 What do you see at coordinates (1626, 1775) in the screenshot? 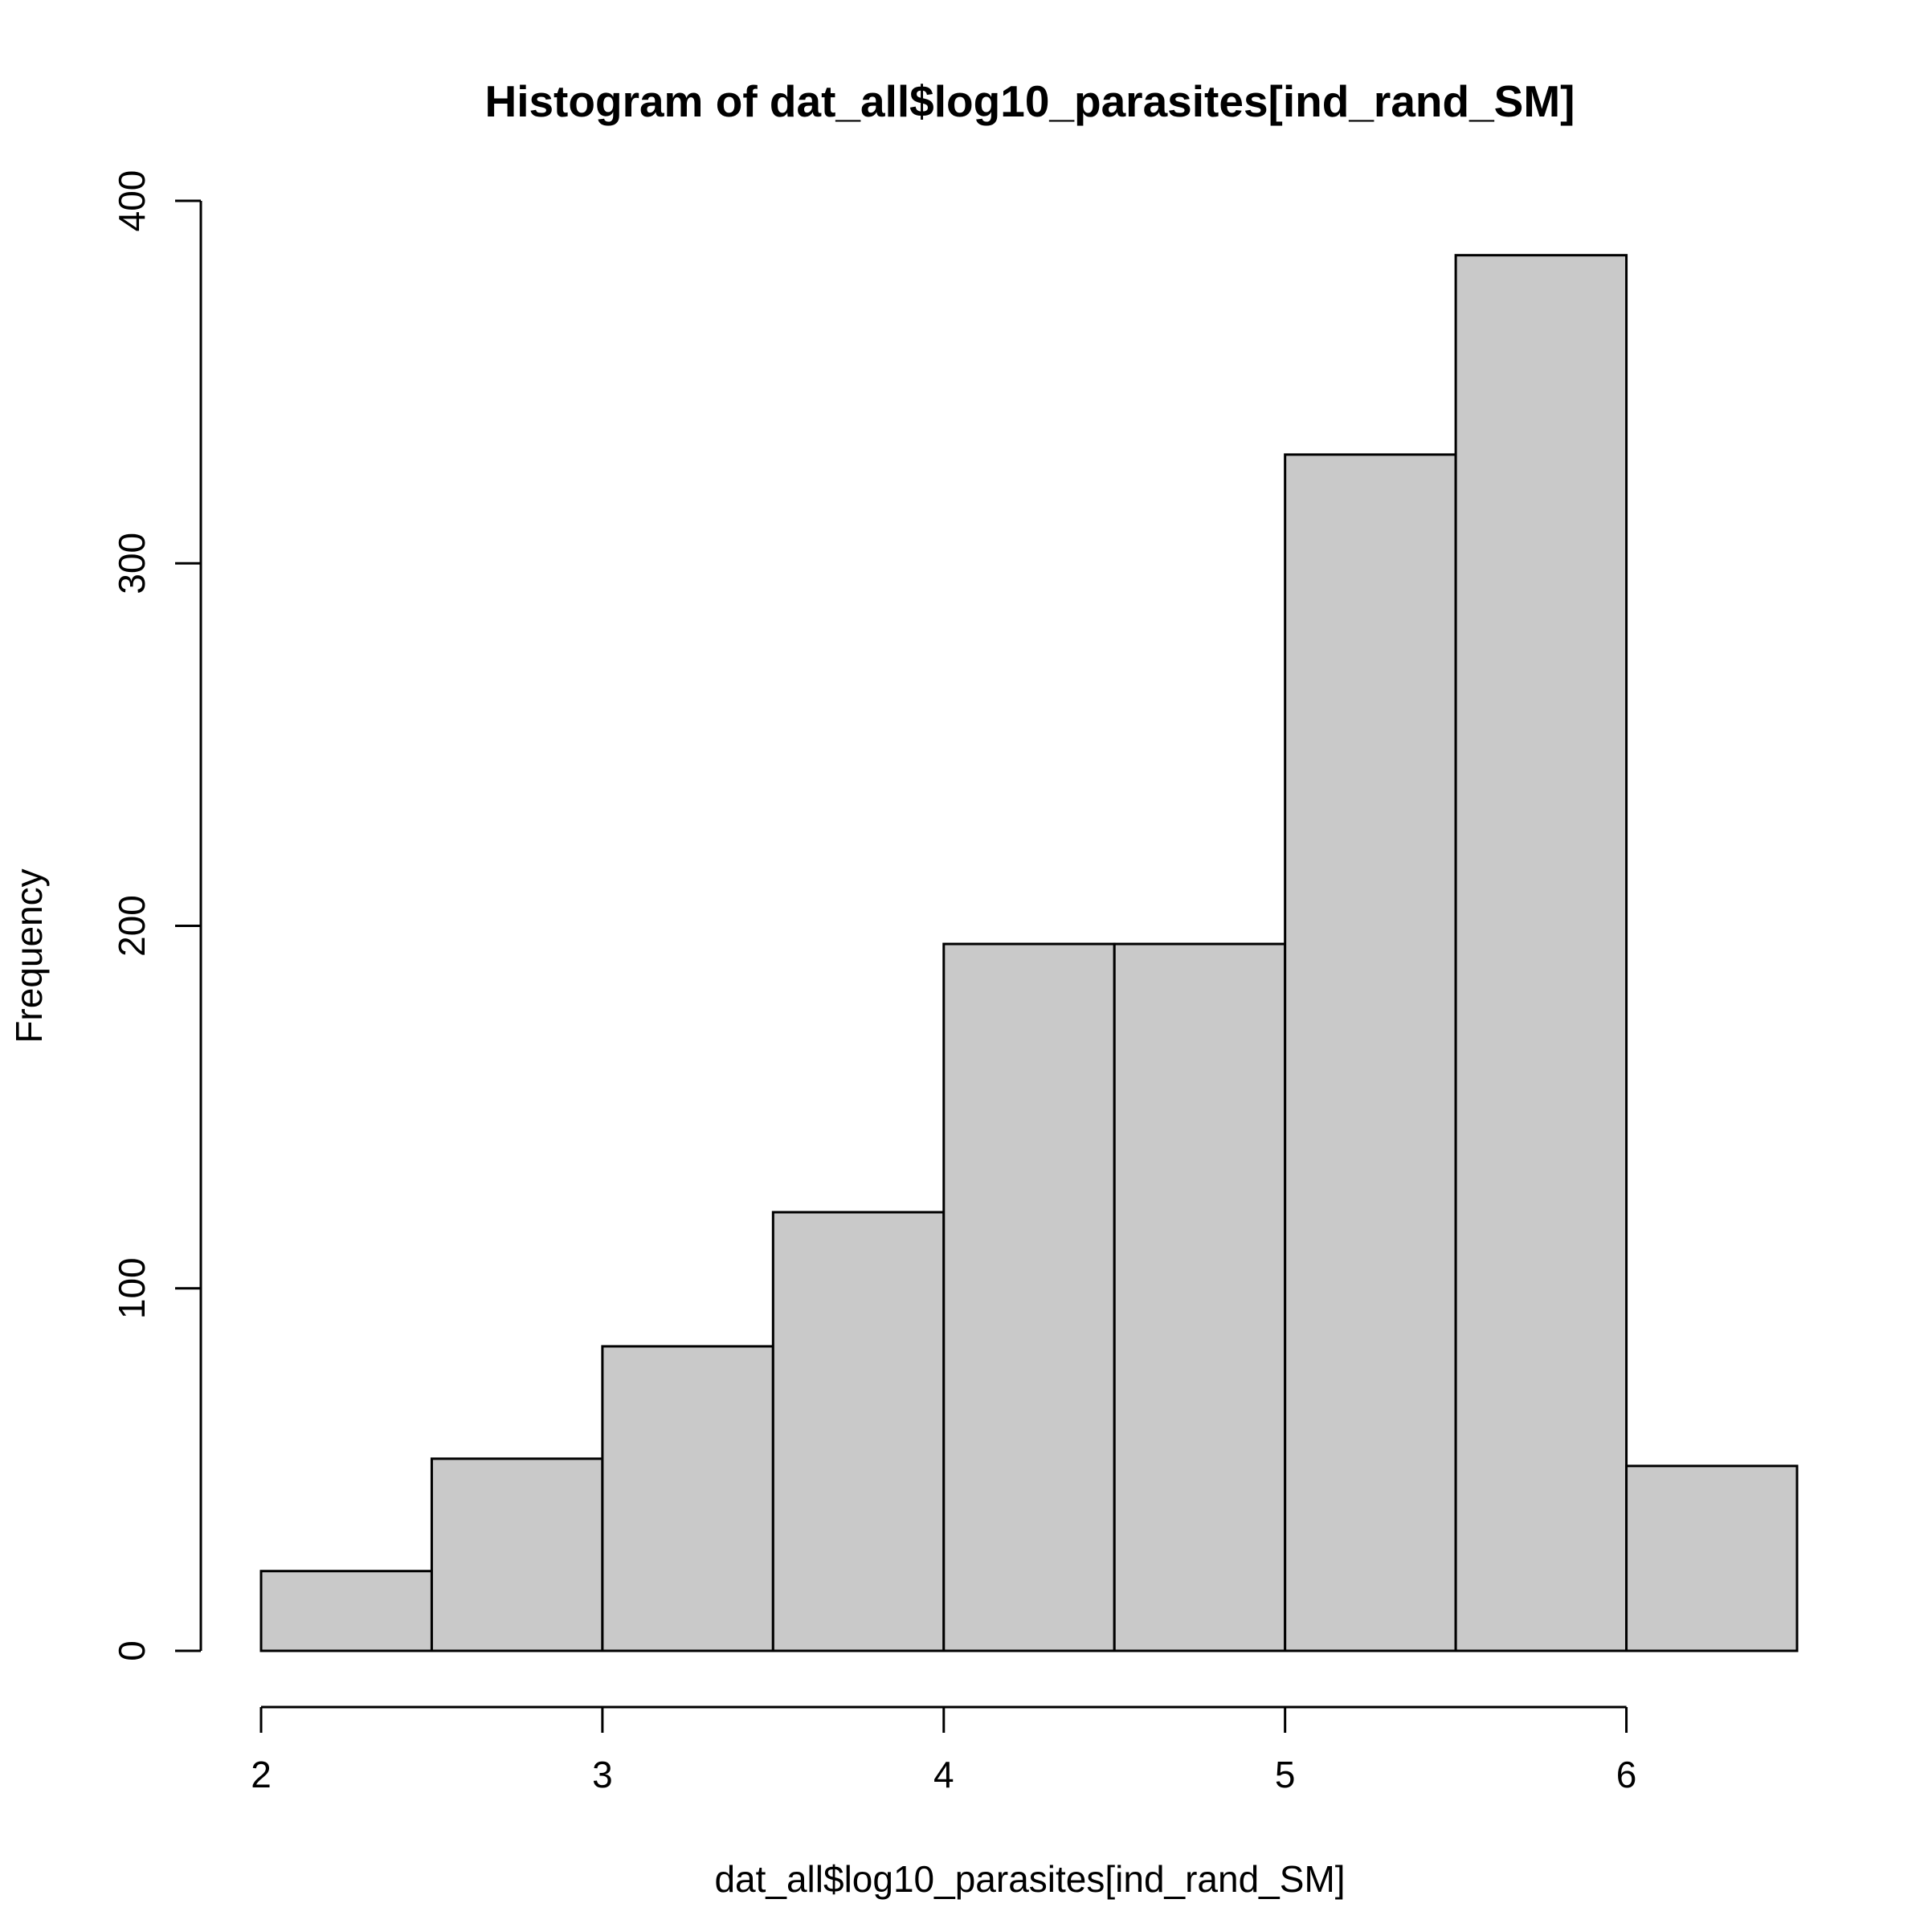
I see `x-tick-label: 6` at bounding box center [1626, 1775].